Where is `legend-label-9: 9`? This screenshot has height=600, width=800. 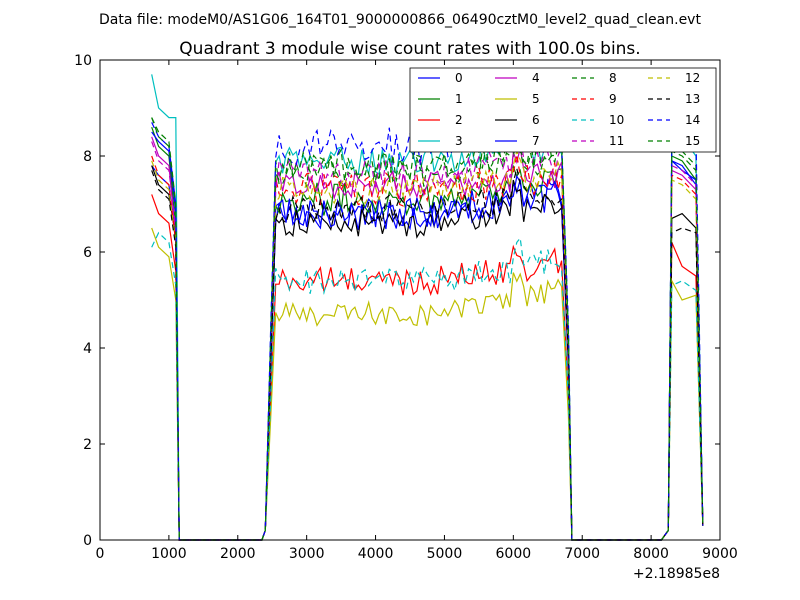 legend-label-9: 9 is located at coordinates (613, 99).